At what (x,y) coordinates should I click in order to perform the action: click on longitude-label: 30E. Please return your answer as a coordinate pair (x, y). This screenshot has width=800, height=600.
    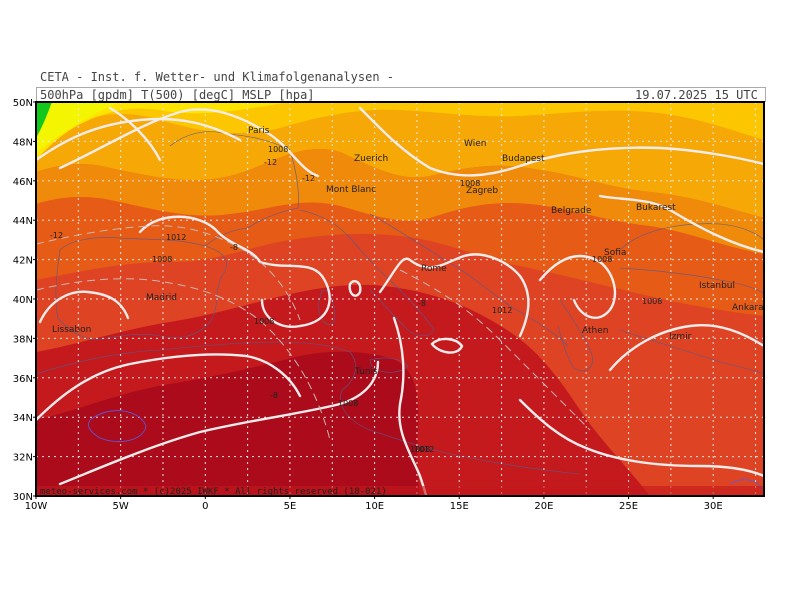
    Looking at the image, I should click on (713, 506).